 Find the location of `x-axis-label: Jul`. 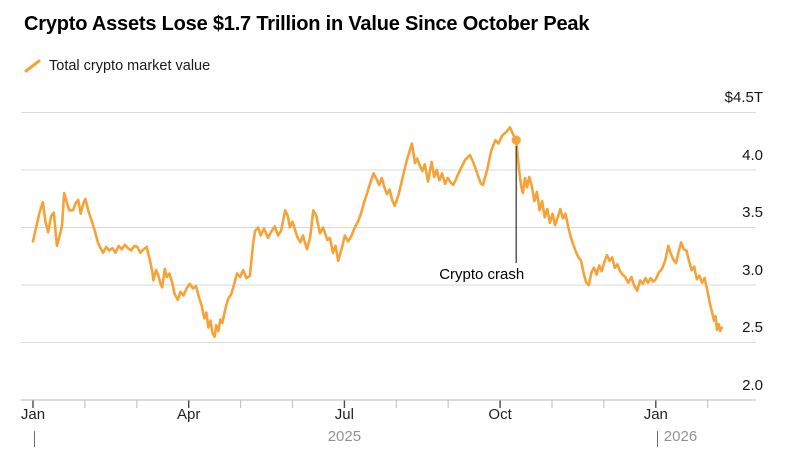

x-axis-label: Jul is located at coordinates (344, 414).